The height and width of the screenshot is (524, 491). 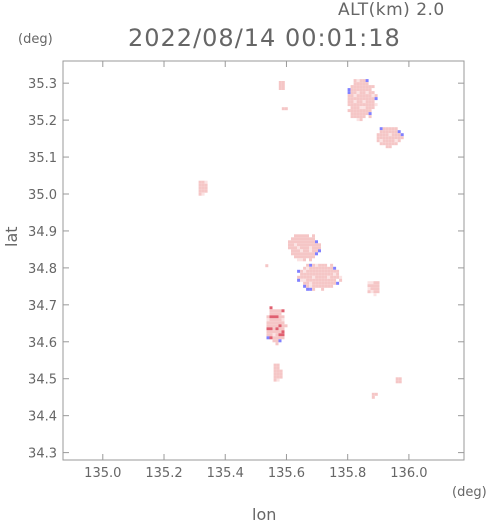 What do you see at coordinates (264, 38) in the screenshot?
I see `chart-title: 2022/08/14 00:01:18` at bounding box center [264, 38].